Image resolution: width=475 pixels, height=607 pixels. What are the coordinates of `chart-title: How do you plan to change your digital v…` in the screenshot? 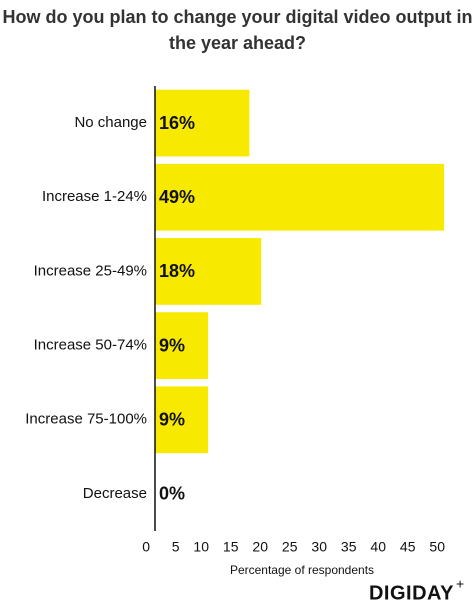 It's located at (237, 30).